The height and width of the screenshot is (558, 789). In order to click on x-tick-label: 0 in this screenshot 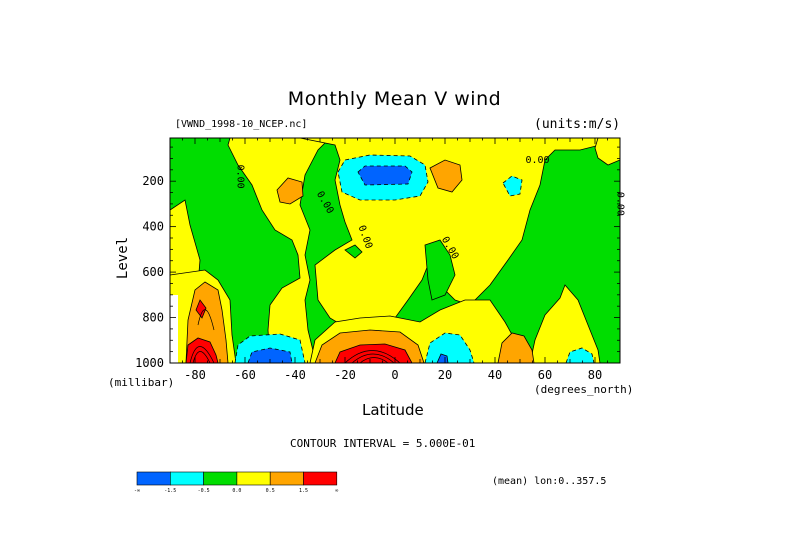, I will do `click(394, 375)`.